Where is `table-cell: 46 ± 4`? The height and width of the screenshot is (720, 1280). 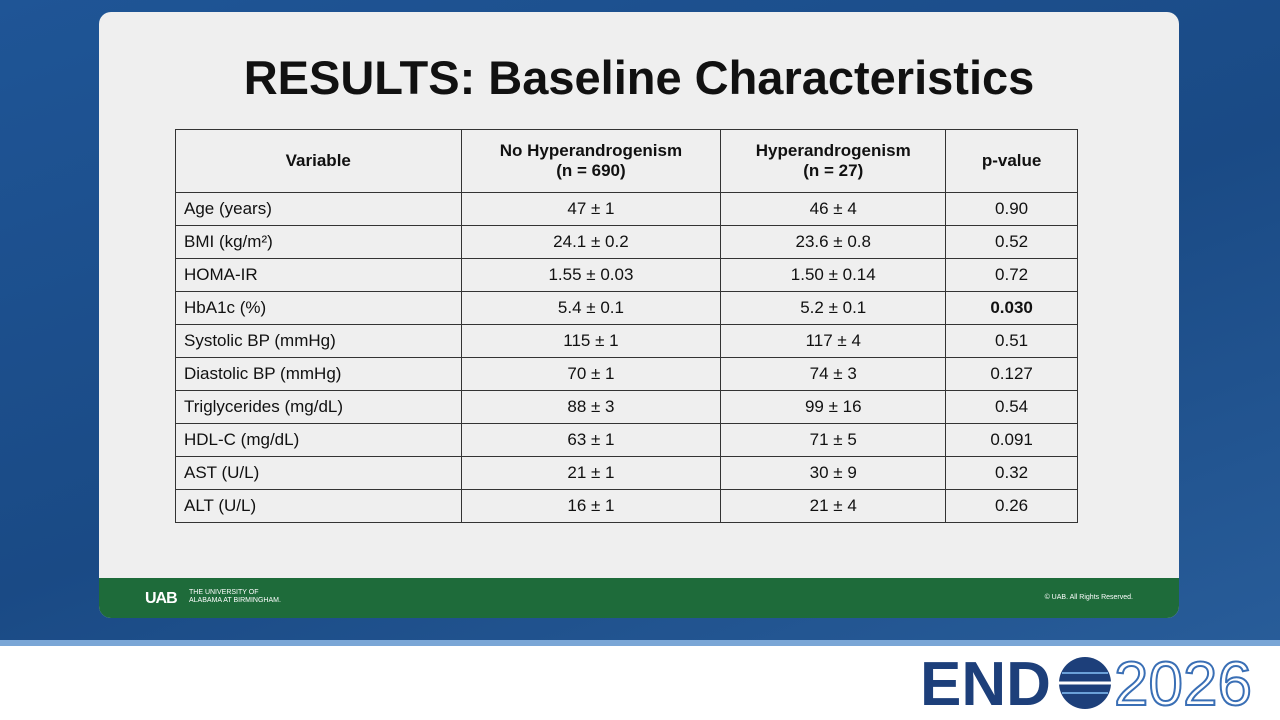
table-cell: 46 ± 4 is located at coordinates (833, 209).